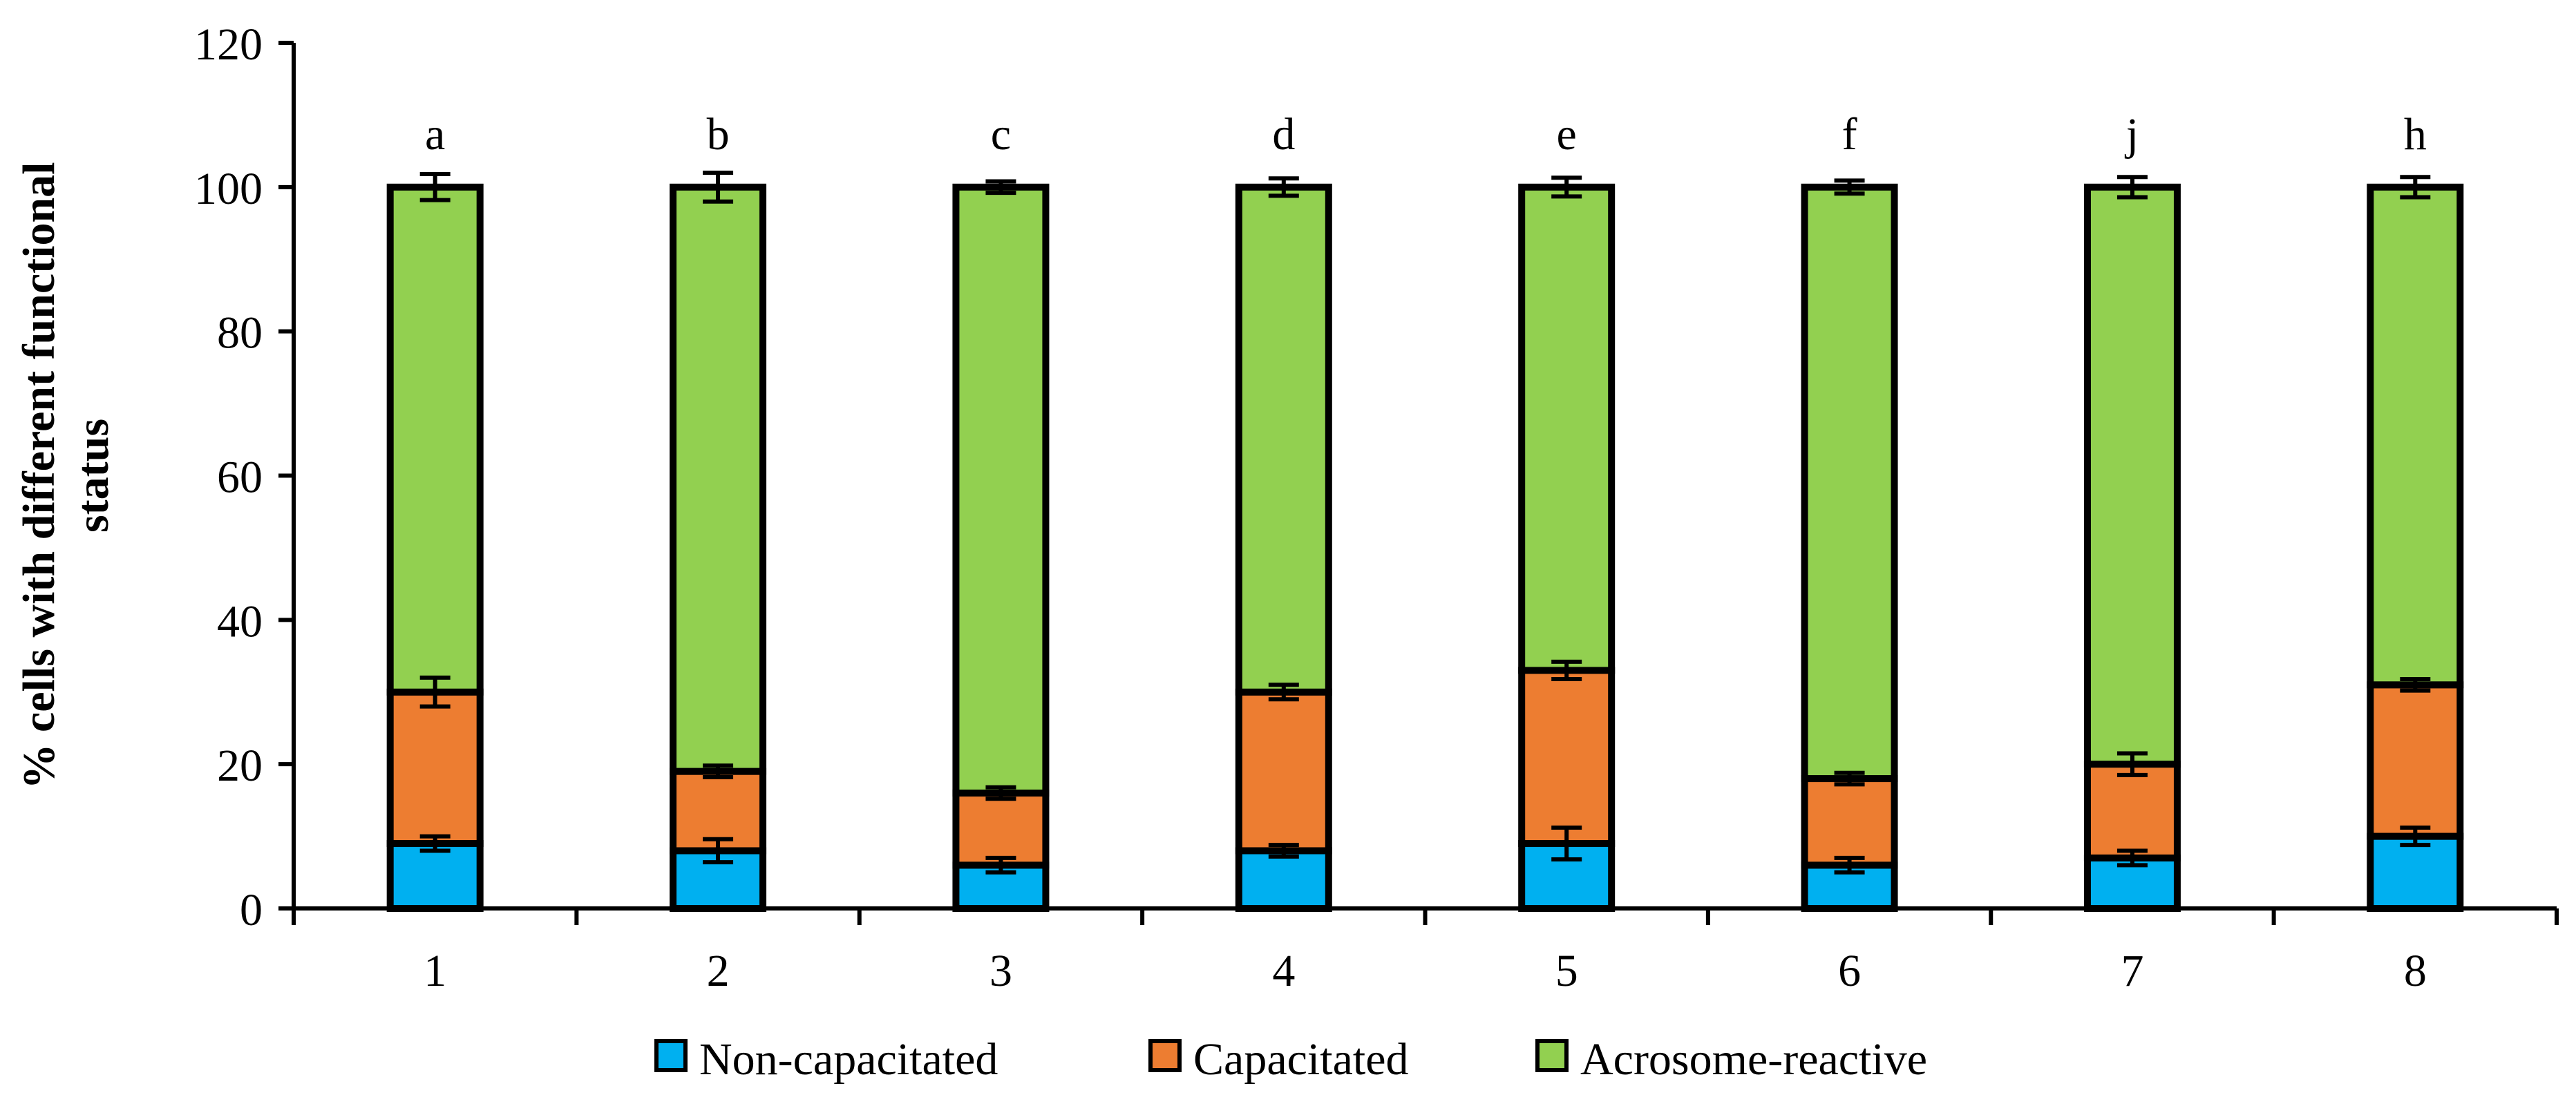  What do you see at coordinates (93, 476) in the screenshot?
I see `y-axis-label-line: status` at bounding box center [93, 476].